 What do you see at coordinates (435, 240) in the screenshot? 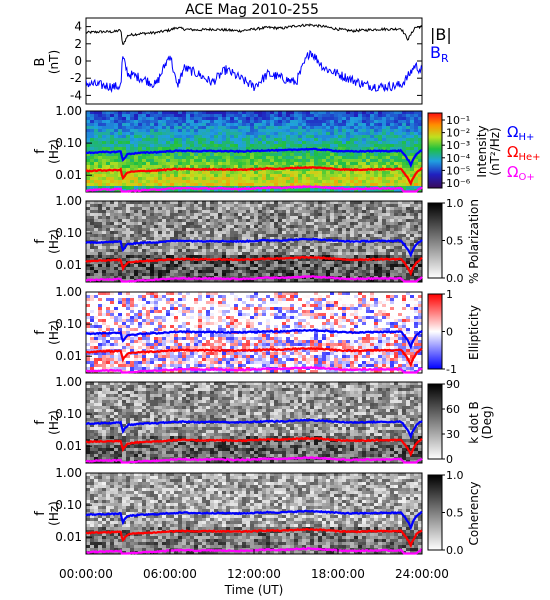
I see `colorbar-polarization` at bounding box center [435, 240].